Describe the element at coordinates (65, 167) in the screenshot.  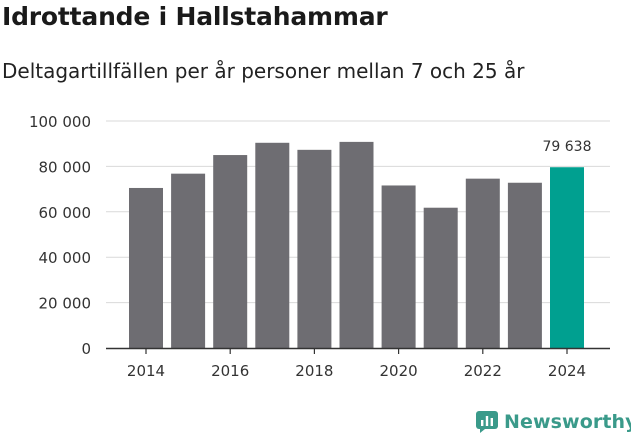
I see `y-tick-label: 80 000` at that location.